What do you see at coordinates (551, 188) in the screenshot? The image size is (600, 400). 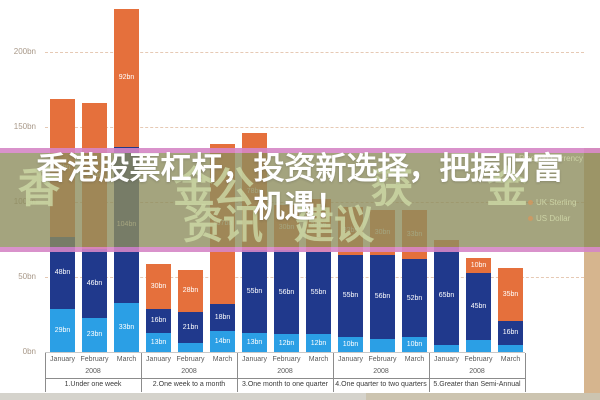 I see `chart-legend: Pledged Currency UK Sterling US Dollar` at bounding box center [551, 188].